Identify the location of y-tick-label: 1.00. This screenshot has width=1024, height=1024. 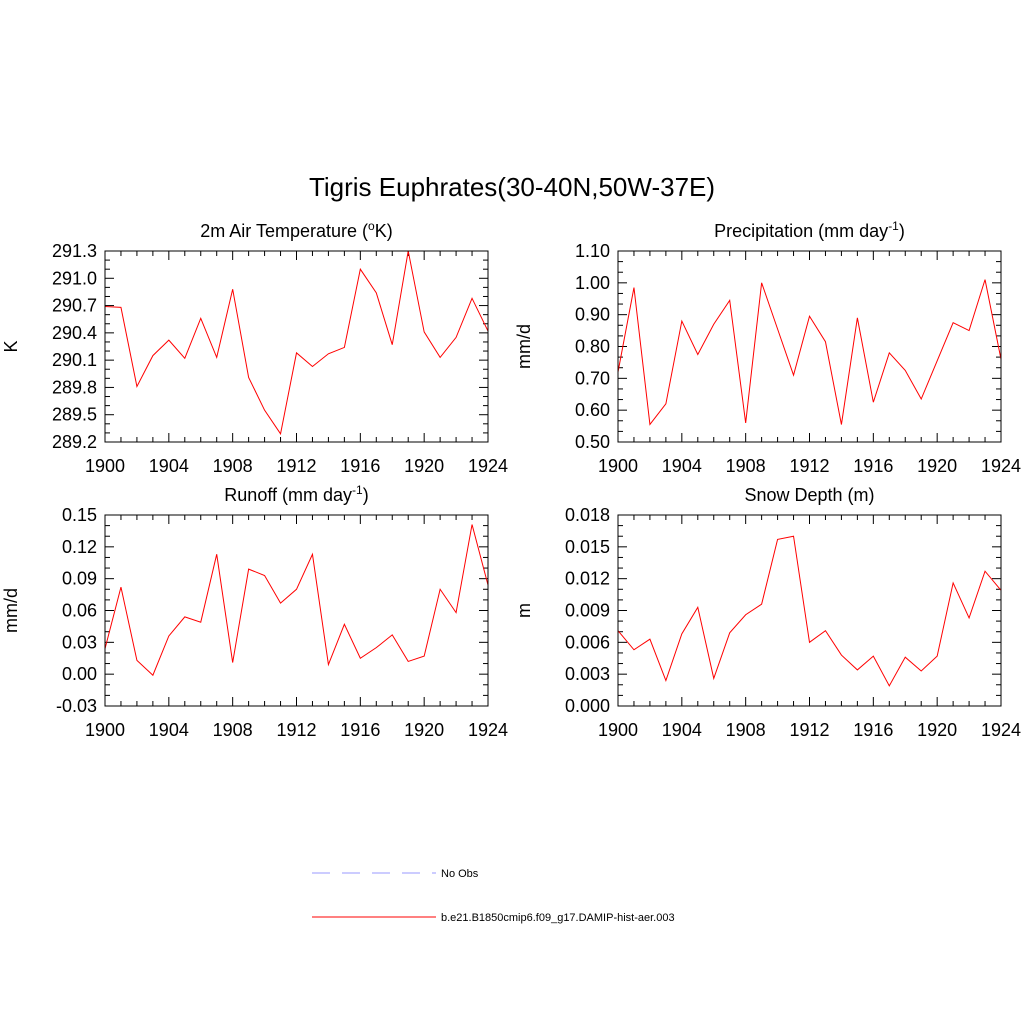
(592, 283).